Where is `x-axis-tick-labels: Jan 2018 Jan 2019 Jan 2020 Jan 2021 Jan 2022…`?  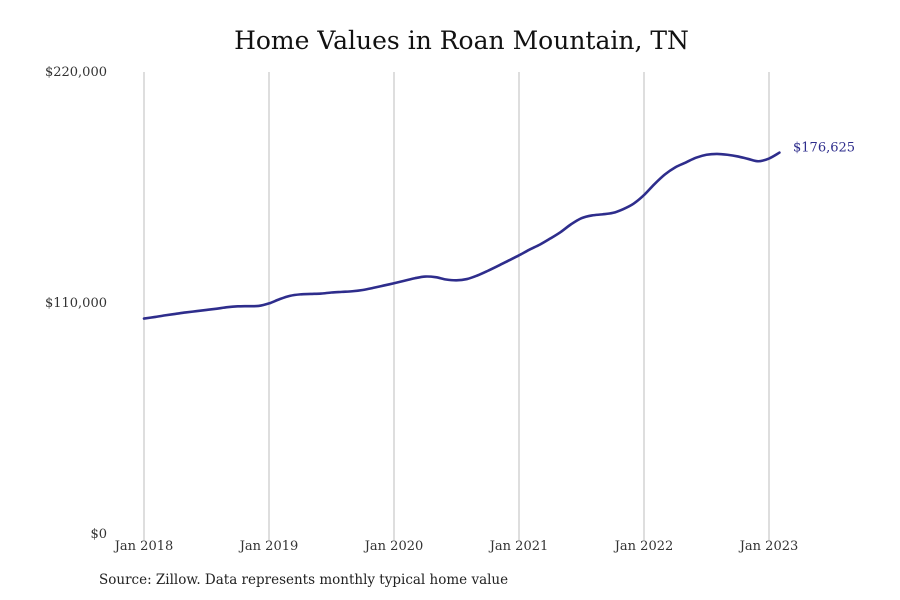
x-axis-tick-labels: Jan 2018 Jan 2019 Jan 2020 Jan 2021 Jan 2022… is located at coordinates (456, 546).